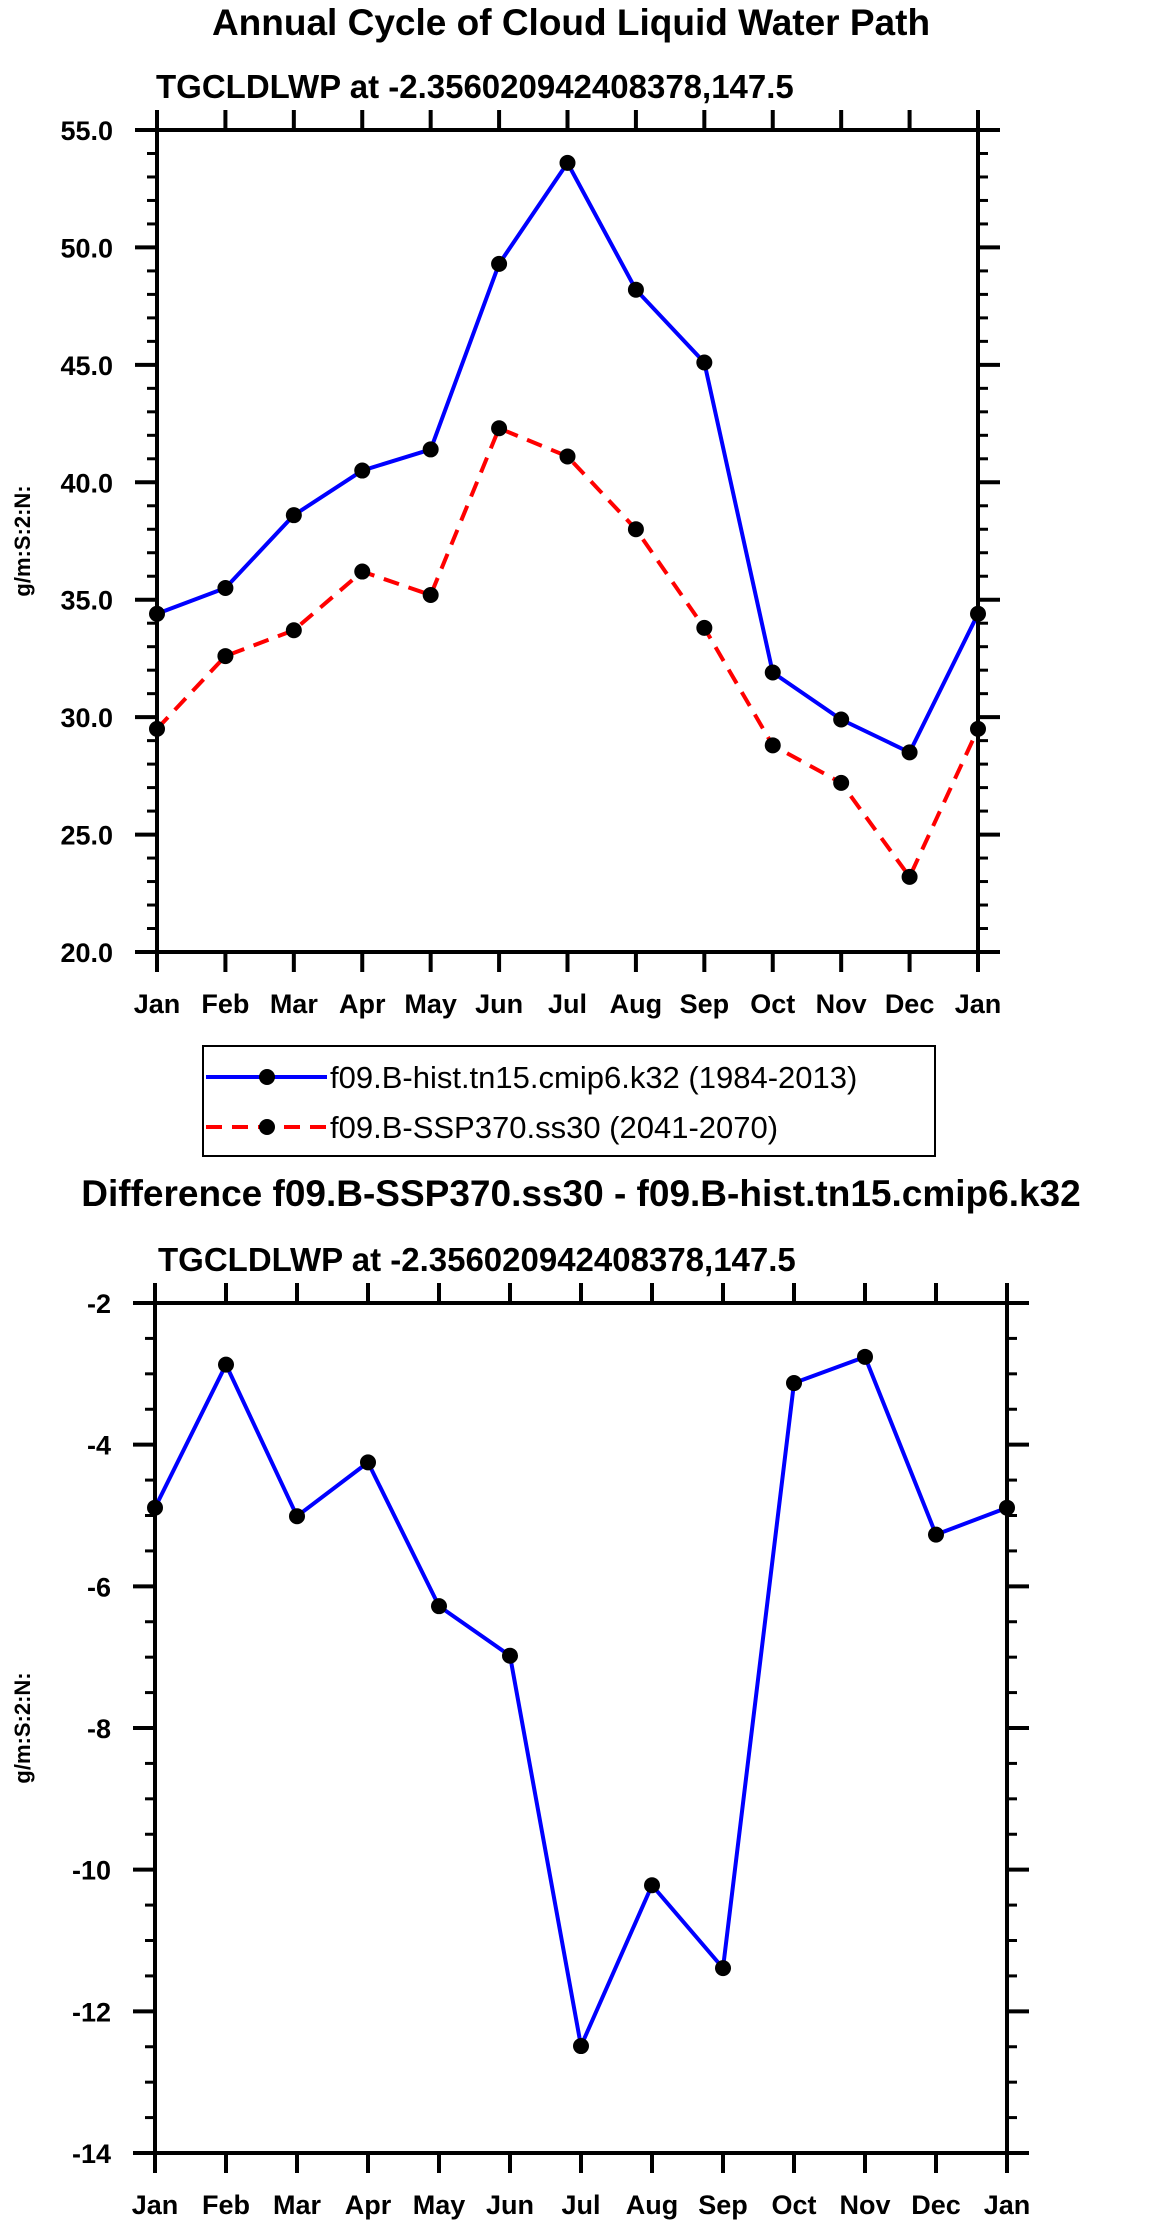  Describe the element at coordinates (91, 2154) in the screenshot. I see `y-tick-label: -14` at that location.